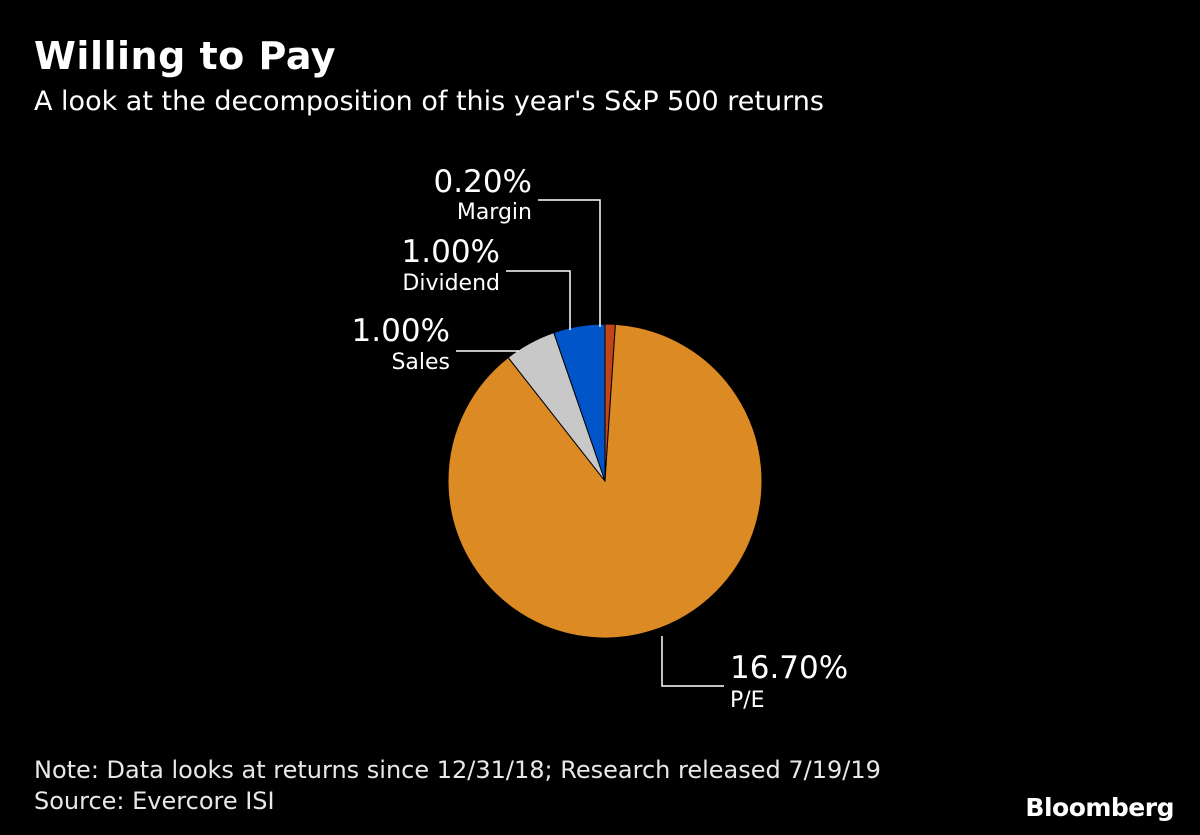  I want to click on value-label-dividend: 1.00%, so click(451, 252).